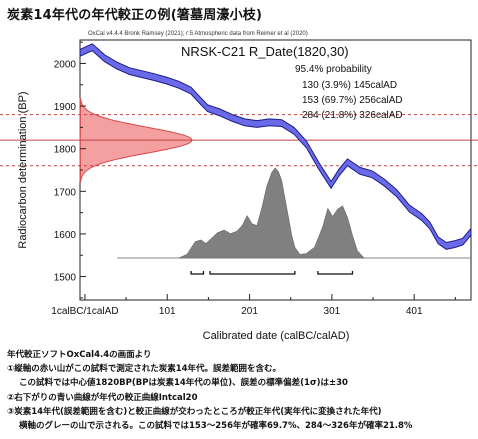  I want to click on y-tick-label: 1800, so click(65, 150).